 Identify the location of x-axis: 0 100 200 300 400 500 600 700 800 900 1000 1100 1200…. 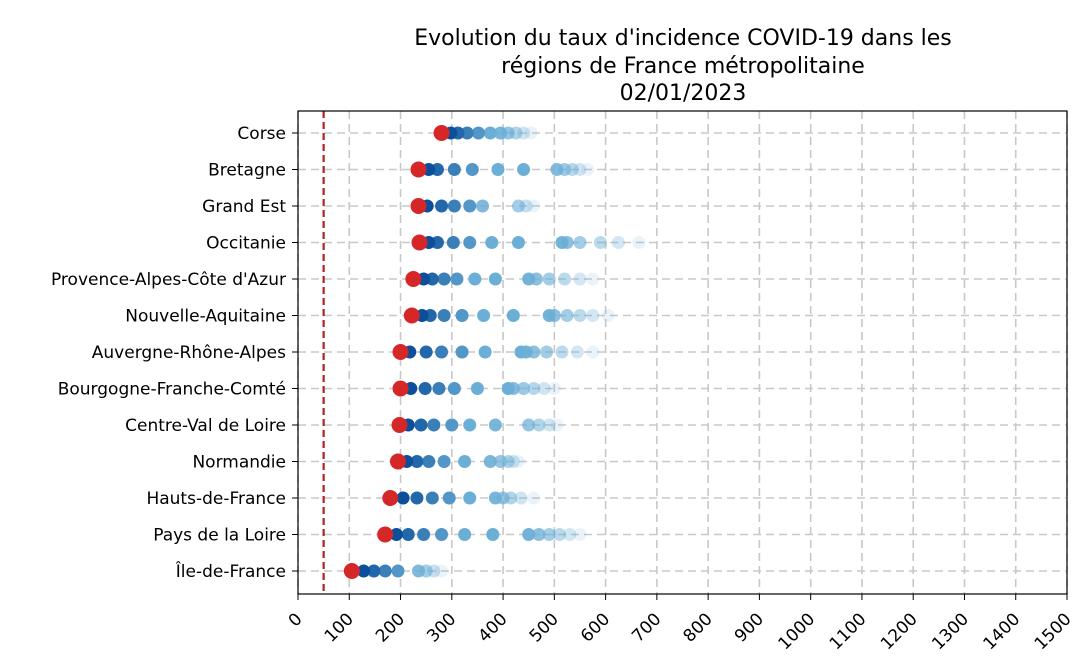
(680, 624).